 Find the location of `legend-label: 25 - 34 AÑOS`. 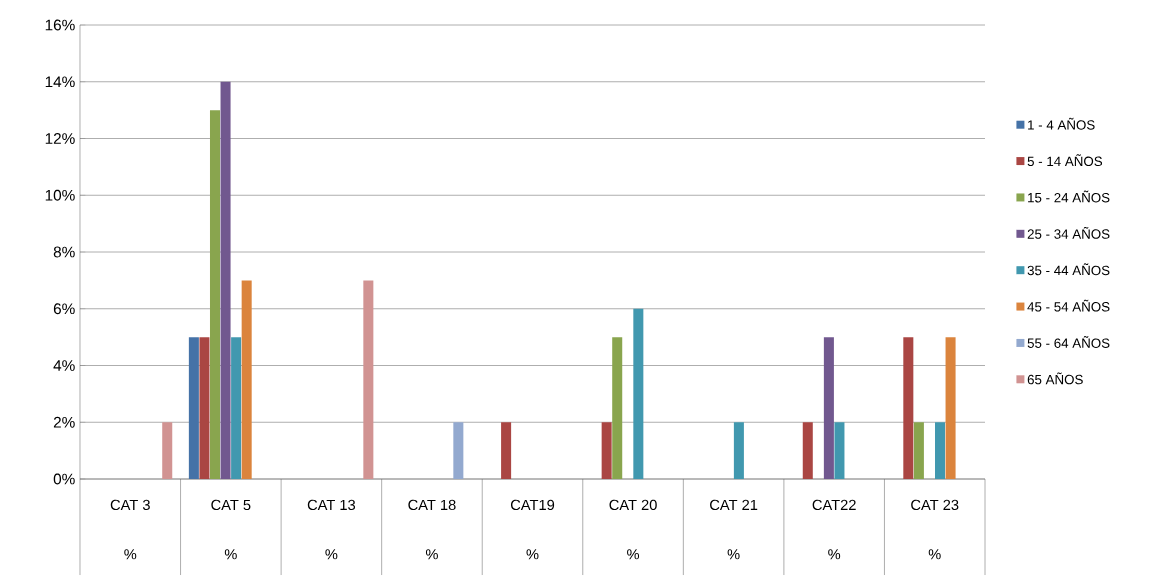

legend-label: 25 - 34 AÑOS is located at coordinates (1068, 232).